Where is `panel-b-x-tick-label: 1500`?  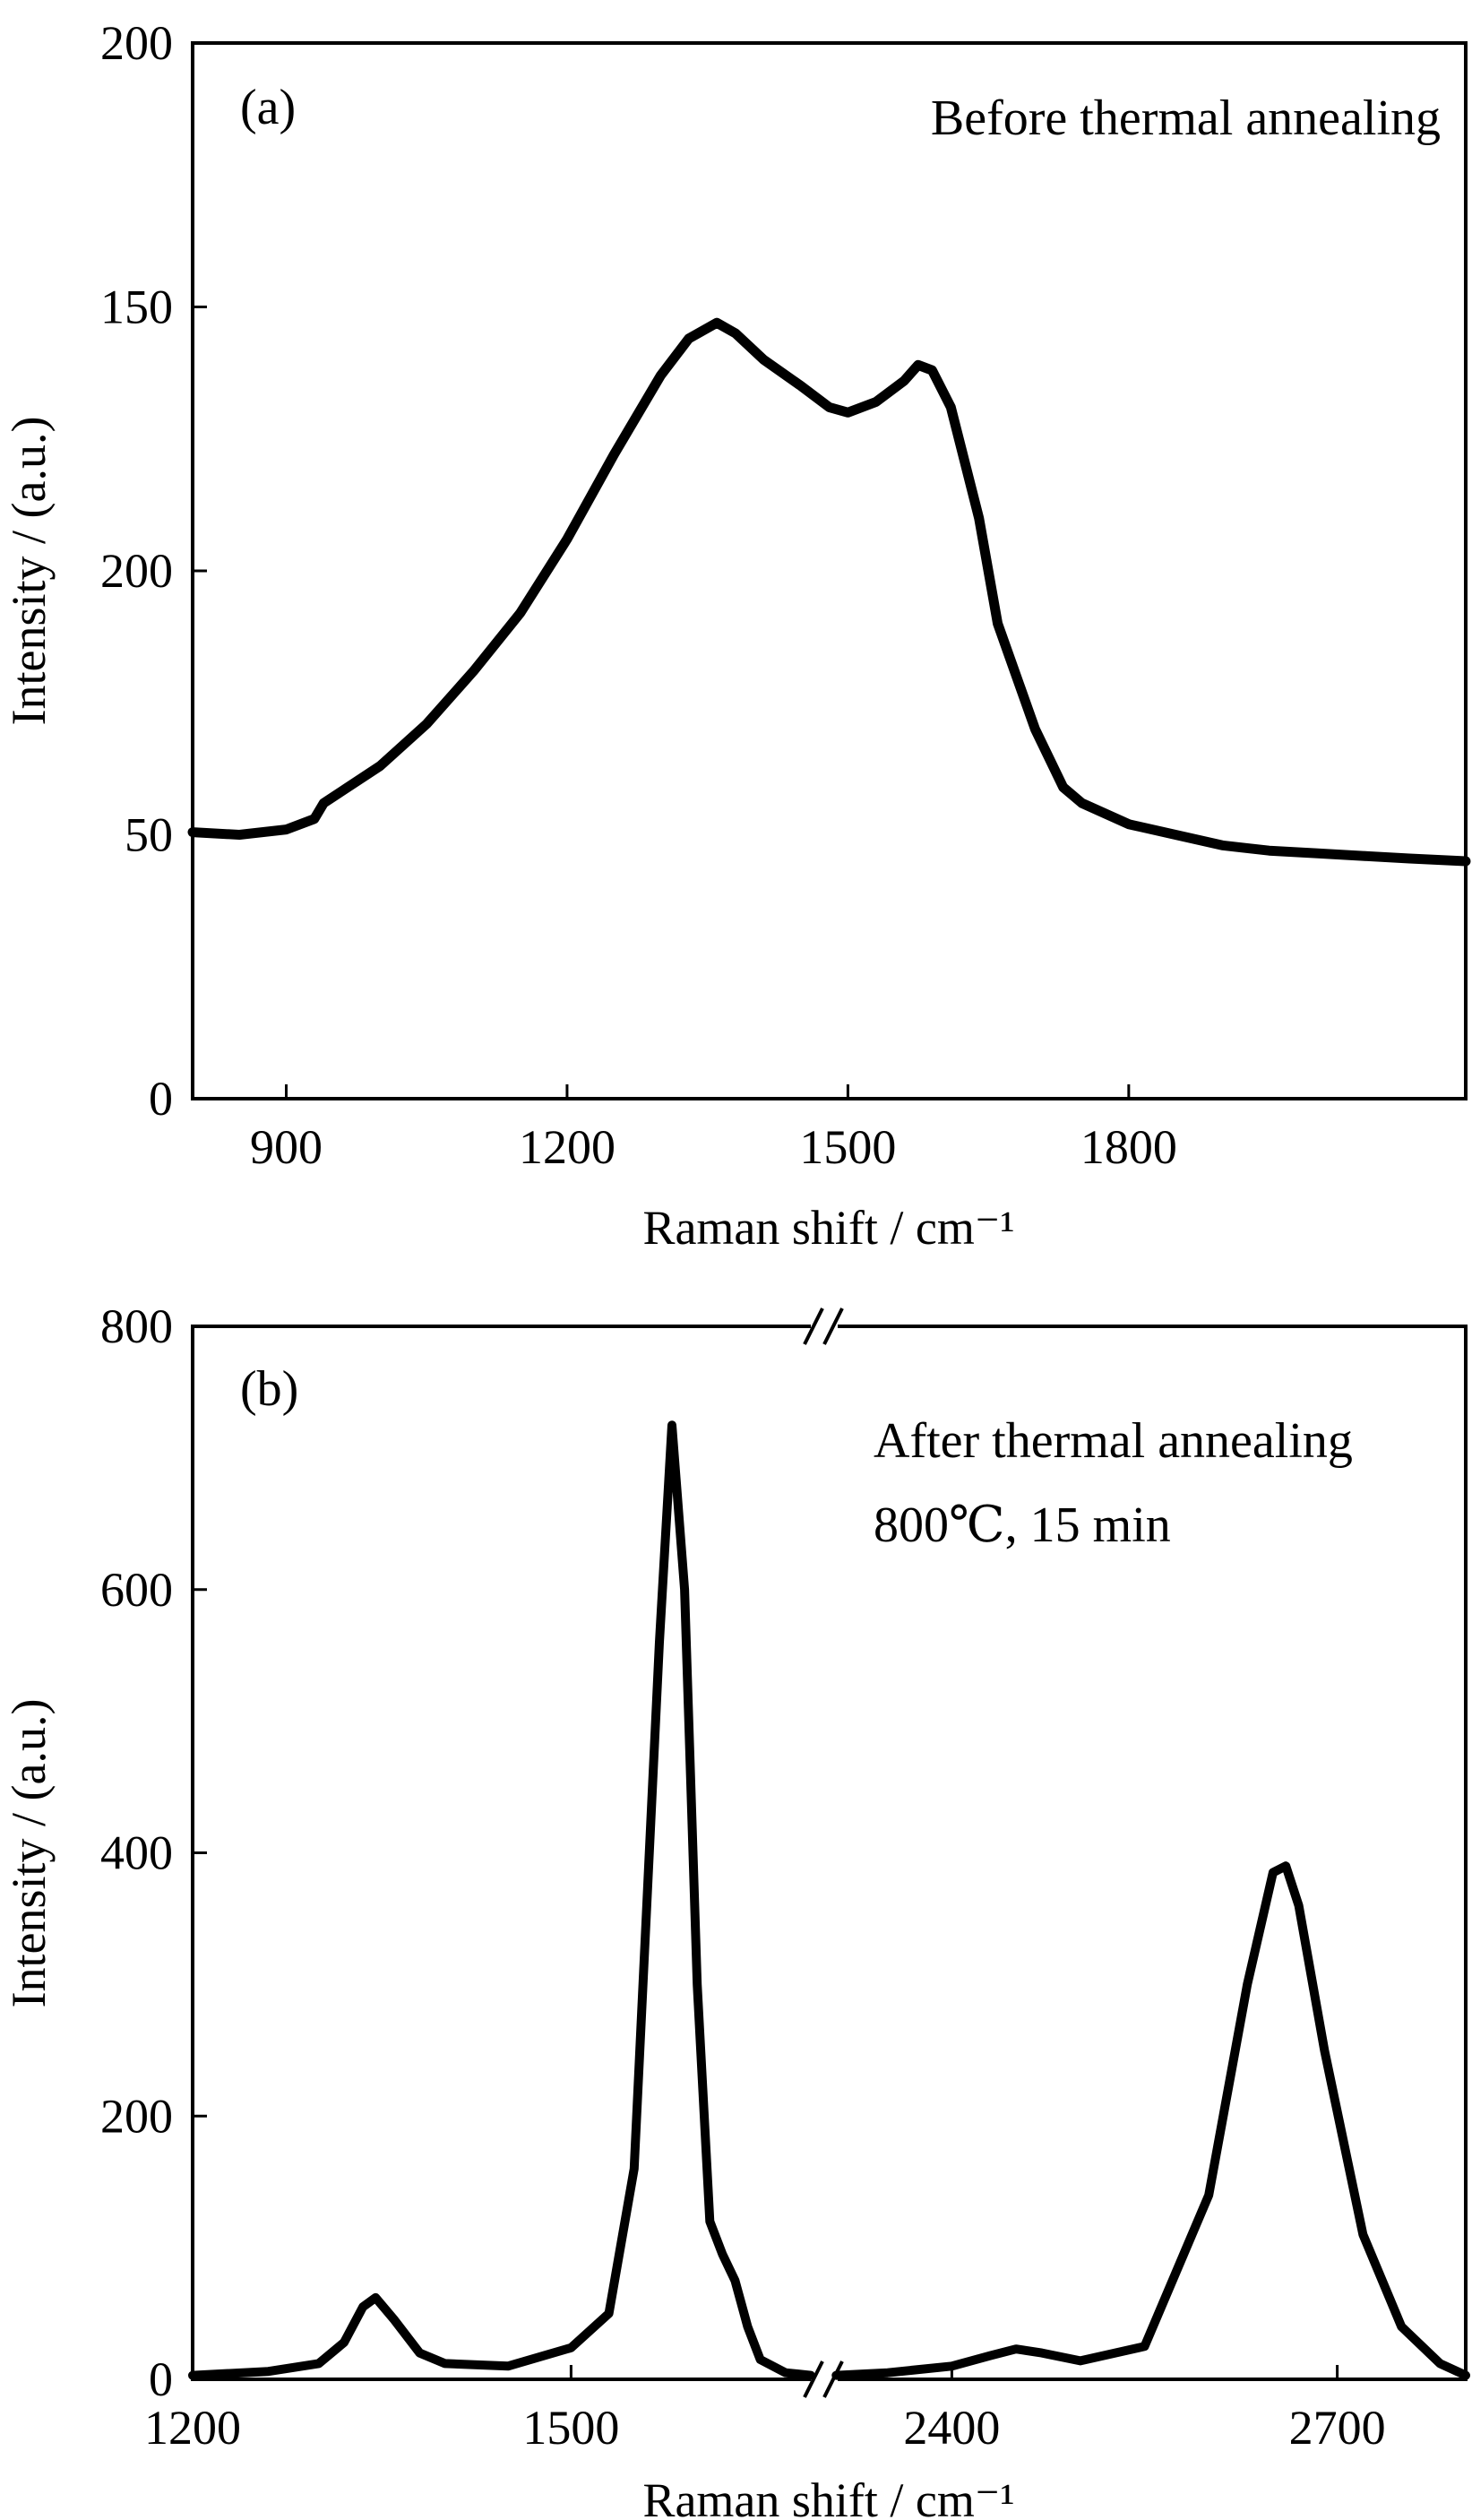
panel-b-x-tick-label: 1500 is located at coordinates (570, 2428).